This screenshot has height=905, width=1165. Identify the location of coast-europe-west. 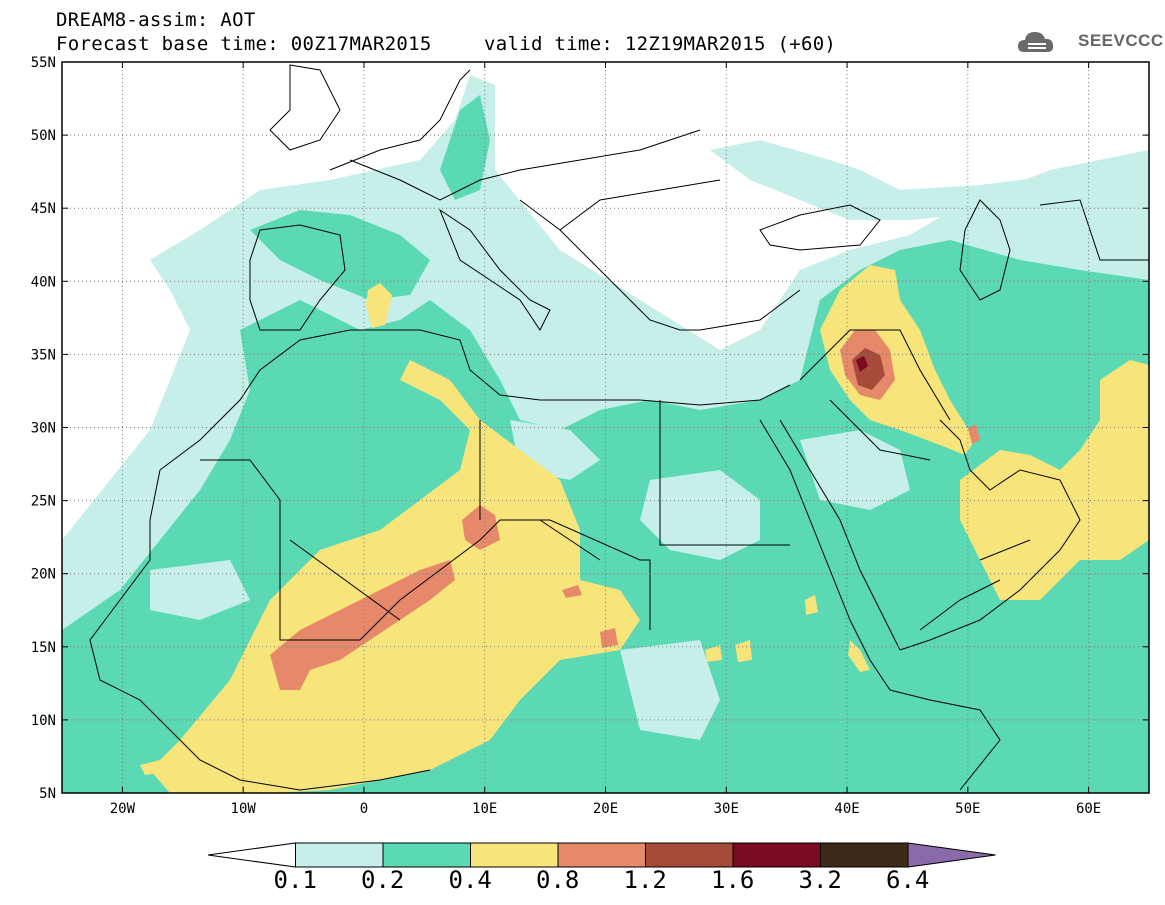
(297, 277).